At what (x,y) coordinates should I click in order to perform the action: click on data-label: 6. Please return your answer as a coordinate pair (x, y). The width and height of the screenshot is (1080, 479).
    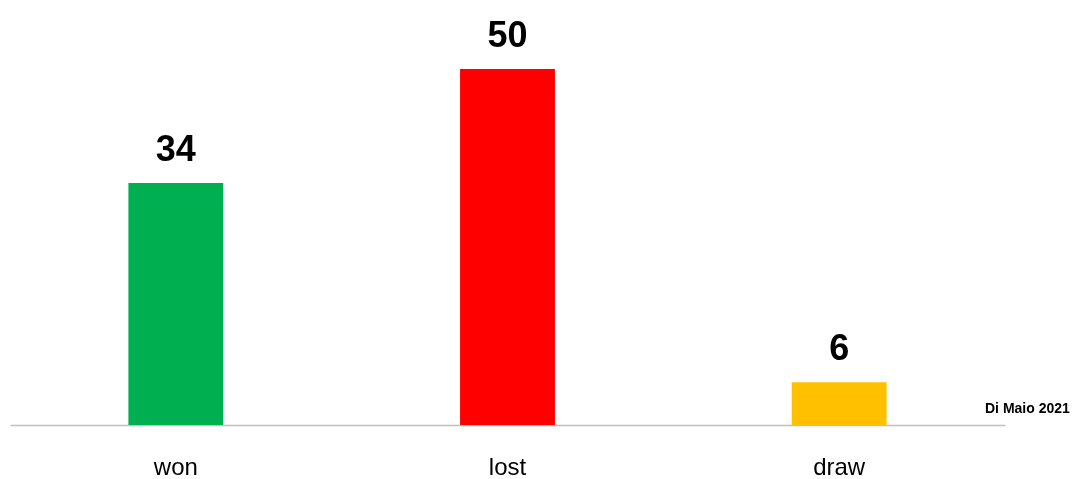
    Looking at the image, I should click on (839, 348).